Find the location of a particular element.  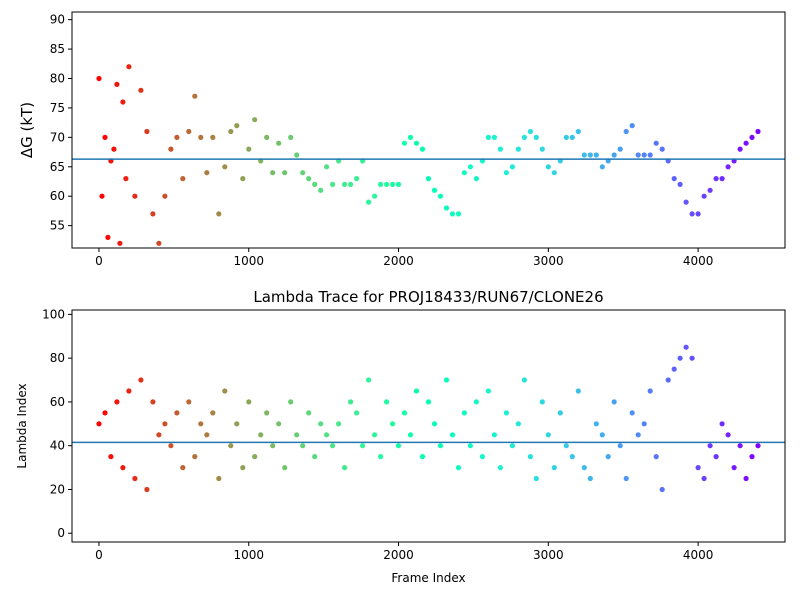

x-tick-label: 0 is located at coordinates (99, 555).